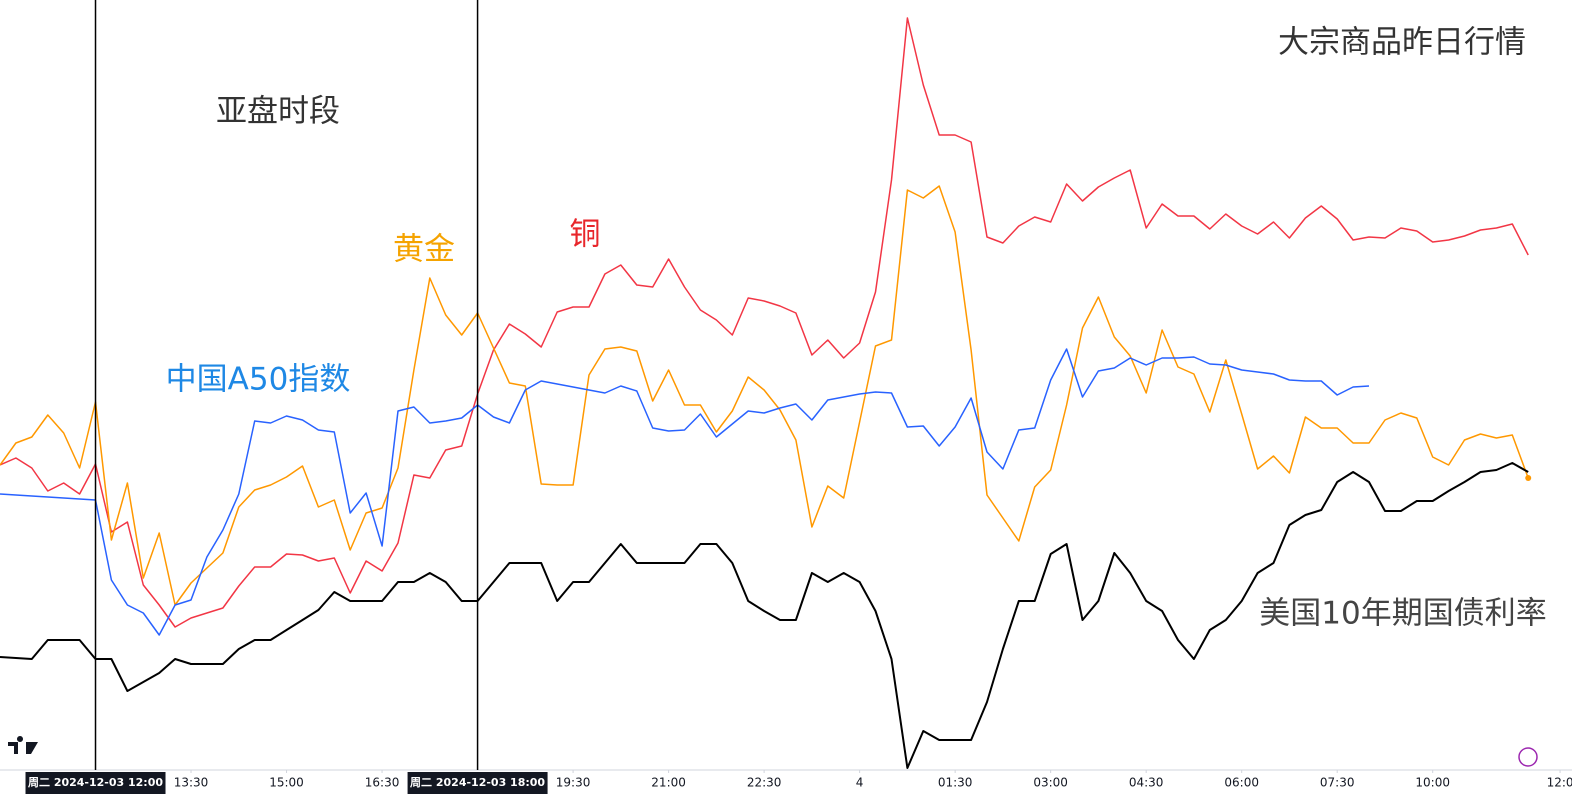  What do you see at coordinates (286, 783) in the screenshot?
I see `x-tick-label: 15:00` at bounding box center [286, 783].